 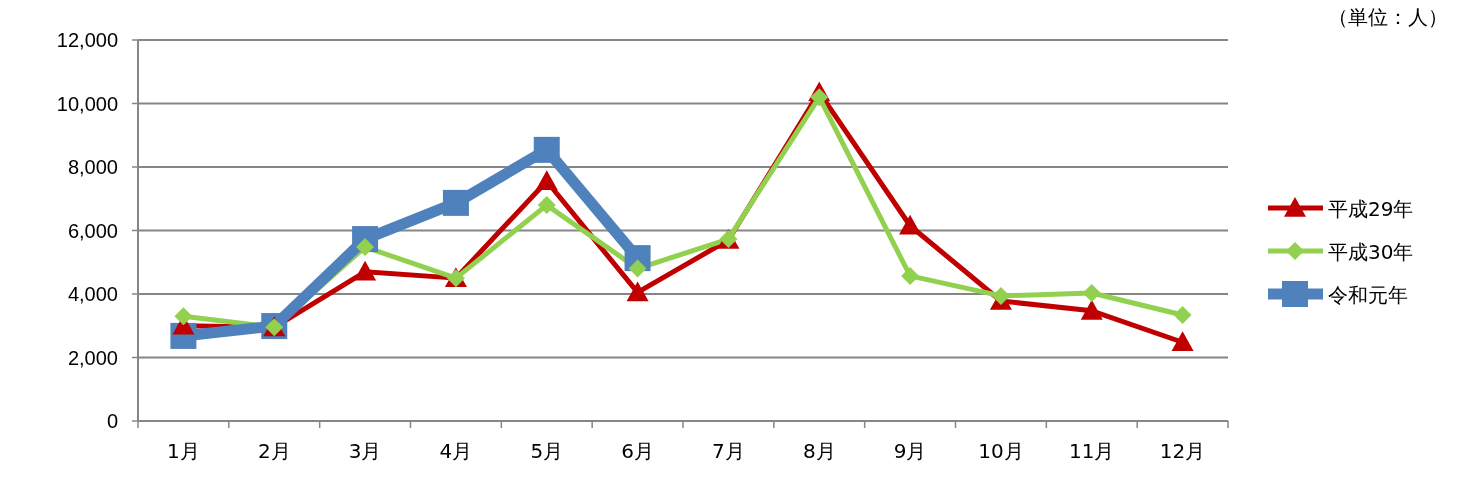 I want to click on y-tick-label: 4,000, so click(x=92, y=294).